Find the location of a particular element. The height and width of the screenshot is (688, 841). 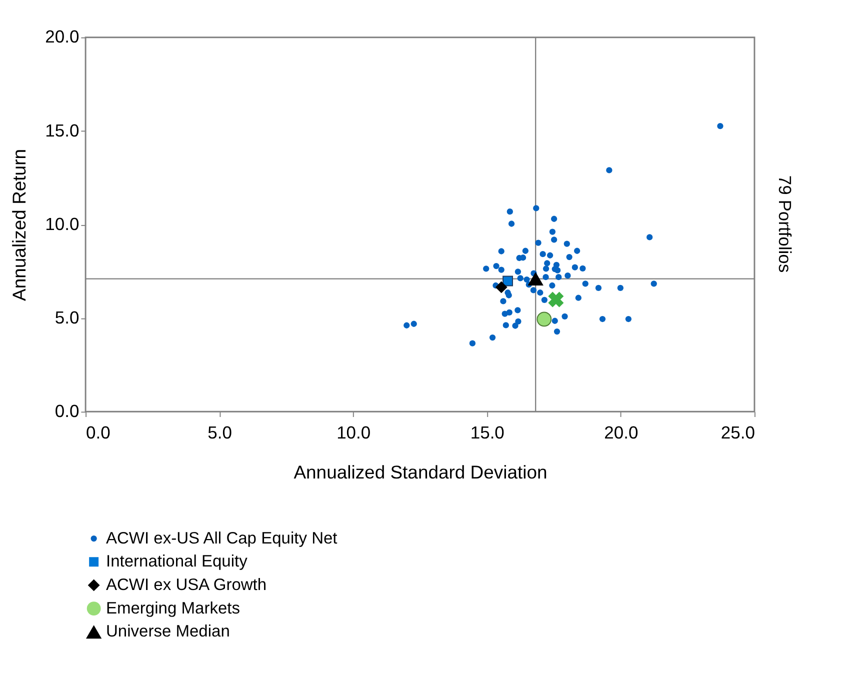

x-tick-label: 20.0 is located at coordinates (621, 432).